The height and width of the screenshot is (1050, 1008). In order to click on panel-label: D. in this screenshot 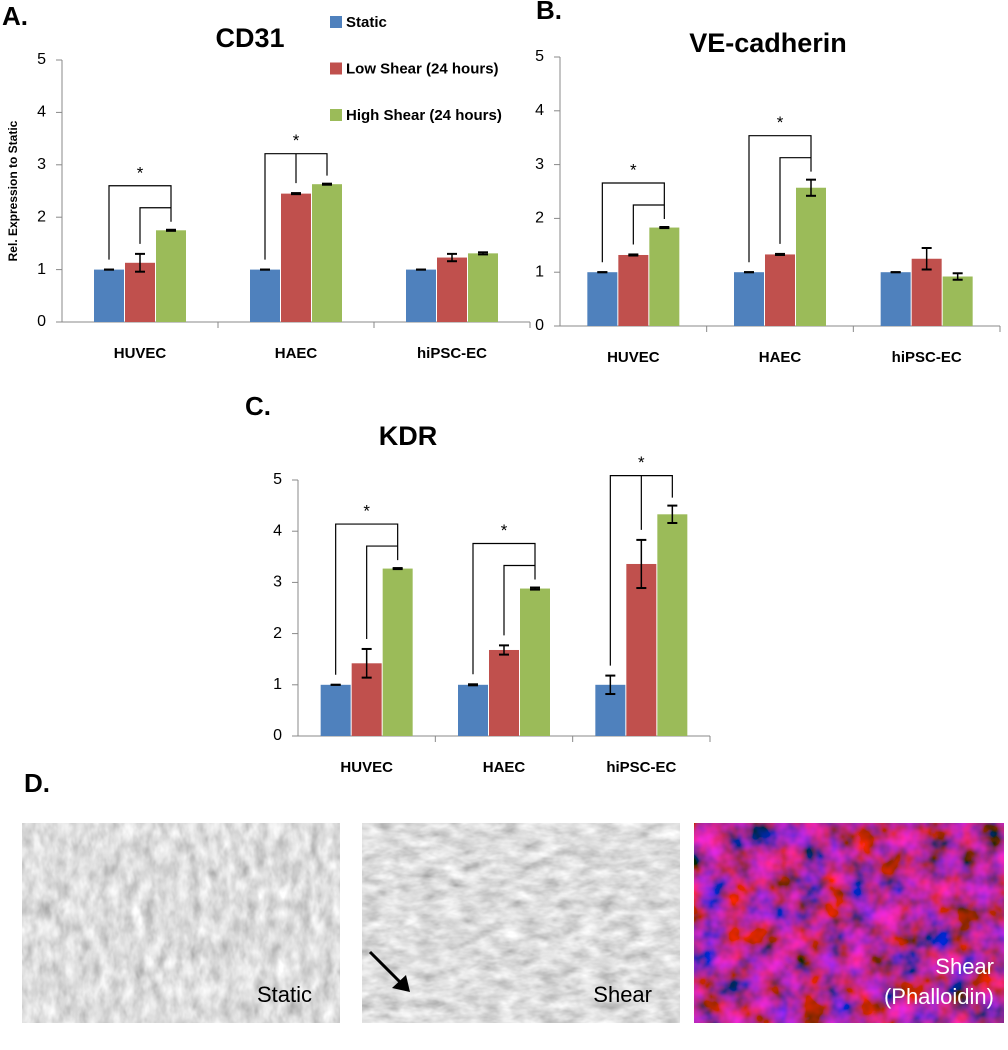, I will do `click(37, 783)`.